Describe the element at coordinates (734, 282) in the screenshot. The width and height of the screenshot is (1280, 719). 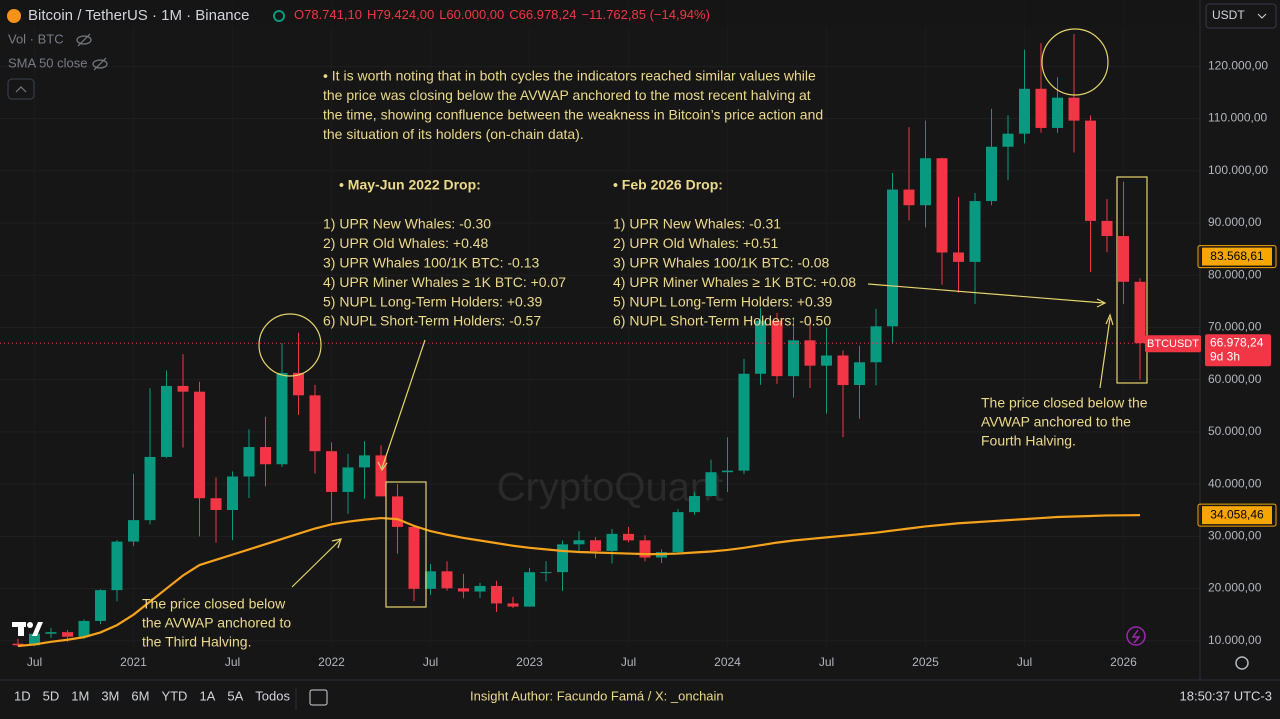
I see `annotation-line: 4) UPR Miner Whales ≥ 1K BTC: +0.08` at that location.